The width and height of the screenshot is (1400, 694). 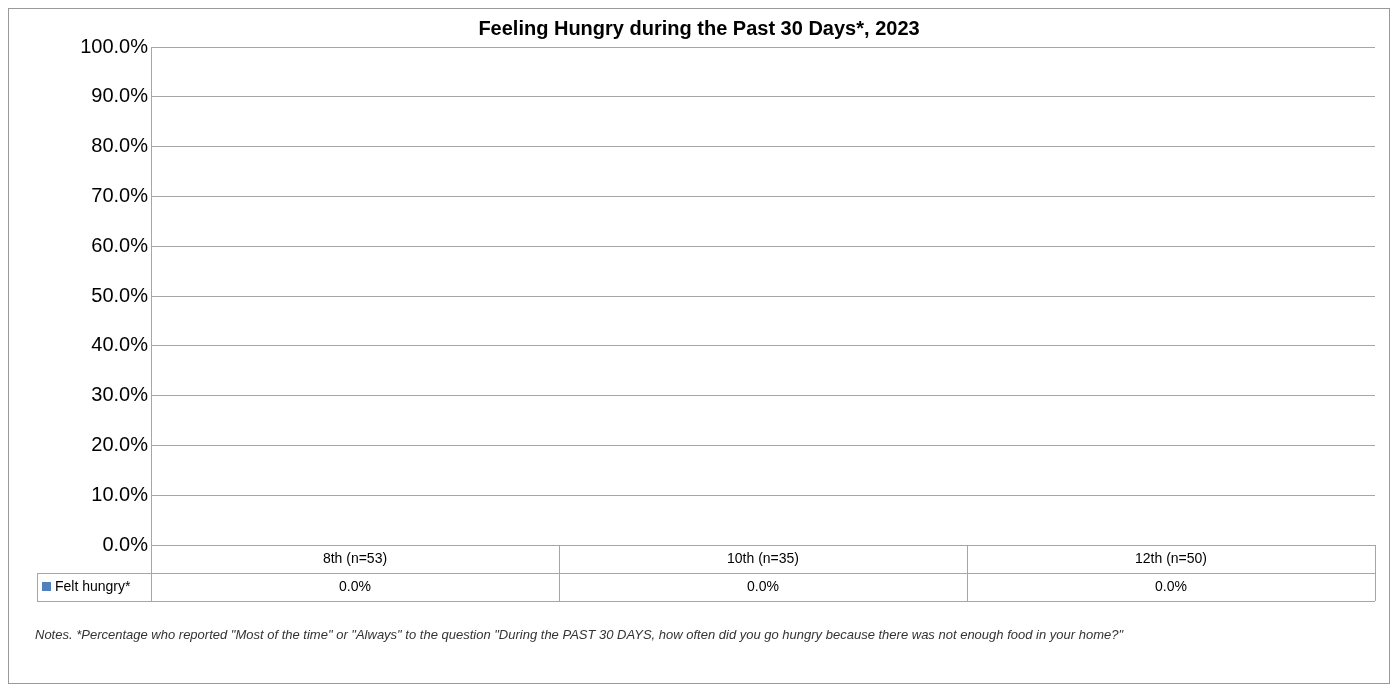 What do you see at coordinates (120, 344) in the screenshot?
I see `y-tick-label: 40.0%` at bounding box center [120, 344].